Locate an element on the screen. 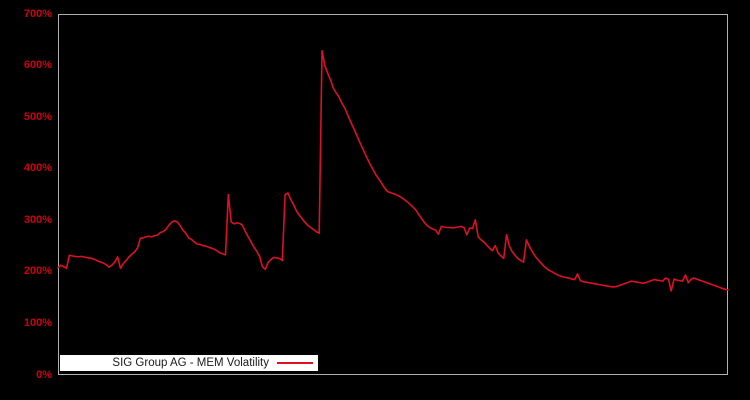 Image resolution: width=750 pixels, height=400 pixels. y-axis-tick-label: 300% is located at coordinates (37, 219).